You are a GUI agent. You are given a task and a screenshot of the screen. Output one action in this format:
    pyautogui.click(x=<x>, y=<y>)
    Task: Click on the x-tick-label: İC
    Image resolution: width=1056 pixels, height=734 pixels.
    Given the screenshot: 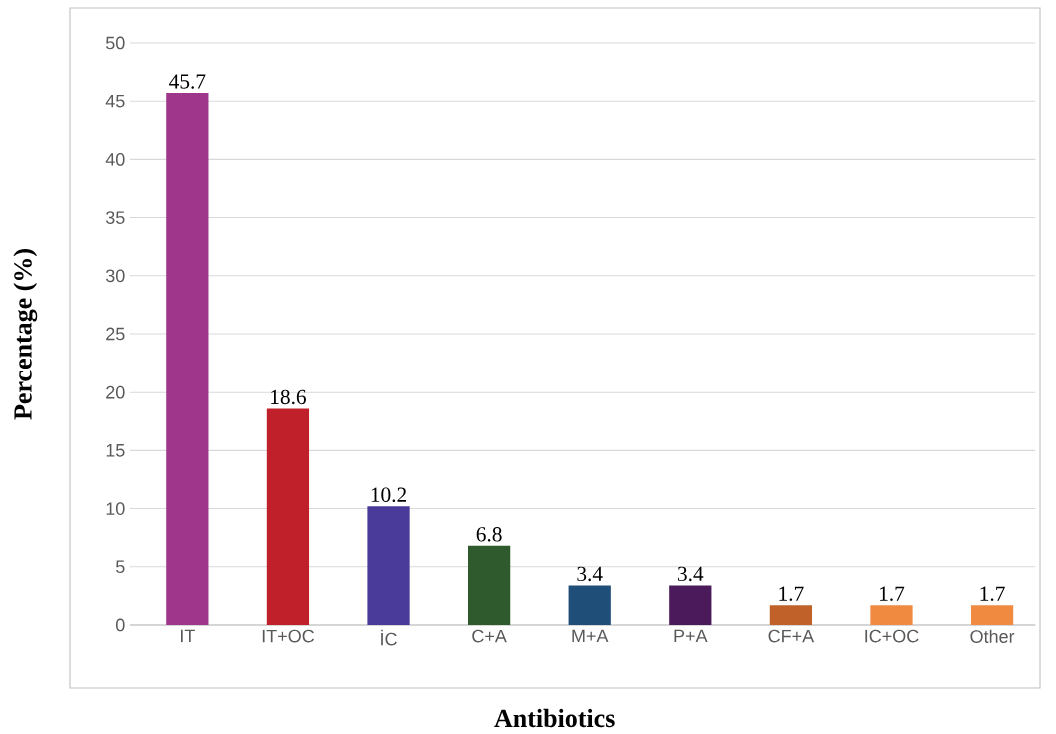 What is the action you would take?
    pyautogui.click(x=389, y=637)
    